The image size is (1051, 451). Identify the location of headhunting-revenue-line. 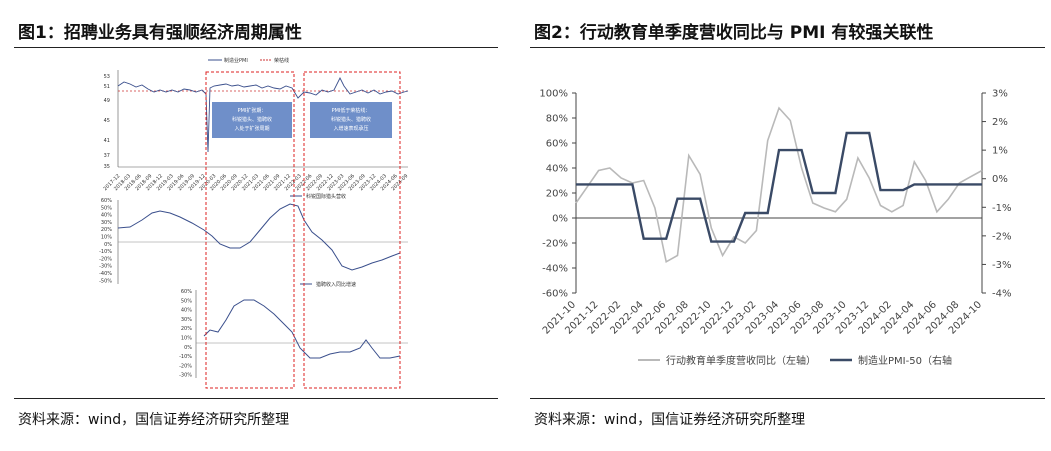
(259, 237).